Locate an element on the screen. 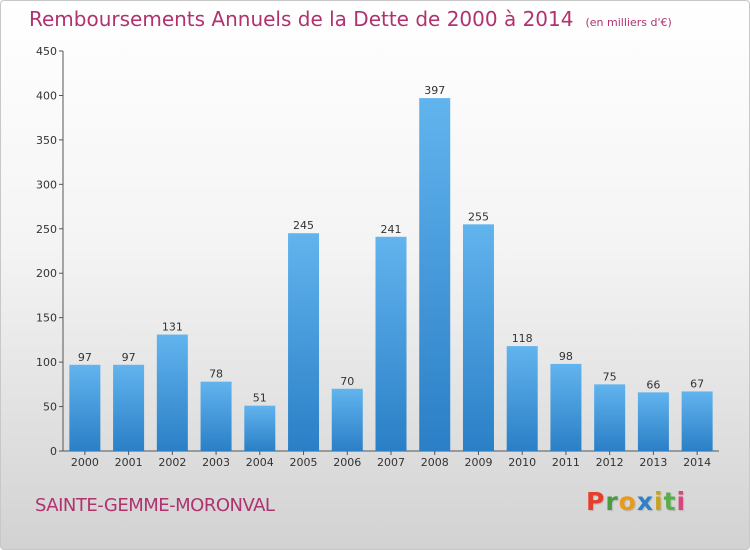 The image size is (750, 550). bar-2003 is located at coordinates (216, 416).